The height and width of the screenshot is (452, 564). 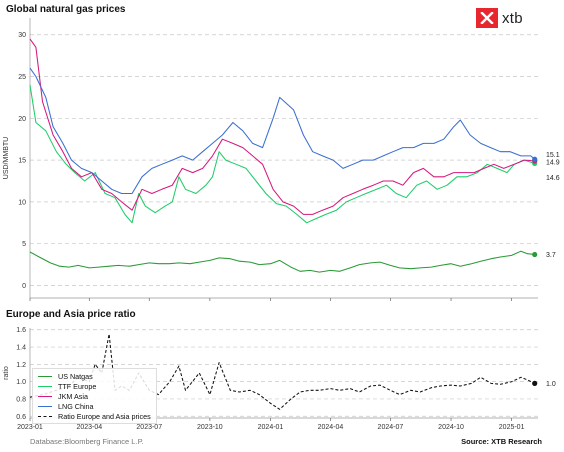 I want to click on logo-text: xtb, so click(x=512, y=18).